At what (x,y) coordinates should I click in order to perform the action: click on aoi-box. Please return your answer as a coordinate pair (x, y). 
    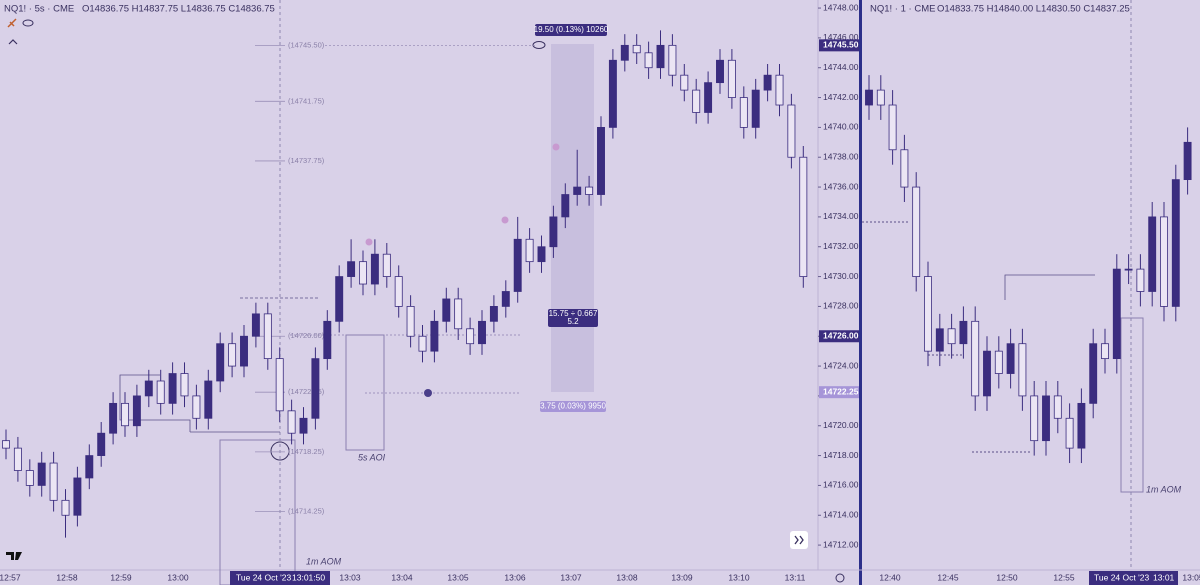
    Looking at the image, I should click on (365, 392).